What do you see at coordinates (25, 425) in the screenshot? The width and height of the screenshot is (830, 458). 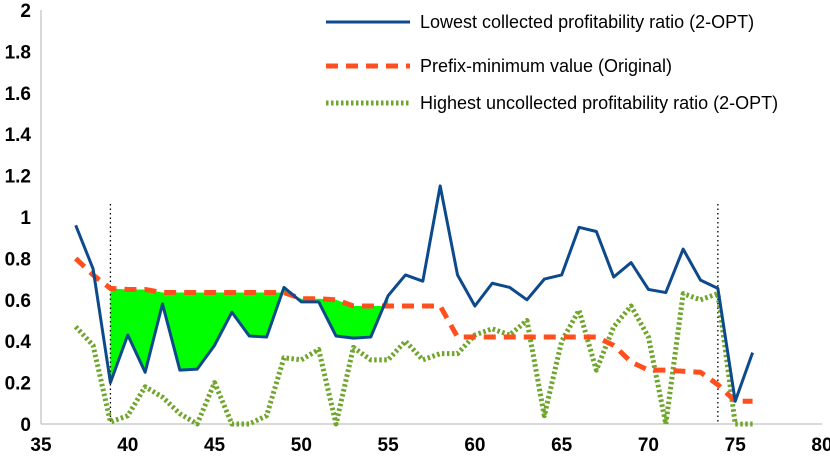 I see `y-tick-label: 0` at bounding box center [25, 425].